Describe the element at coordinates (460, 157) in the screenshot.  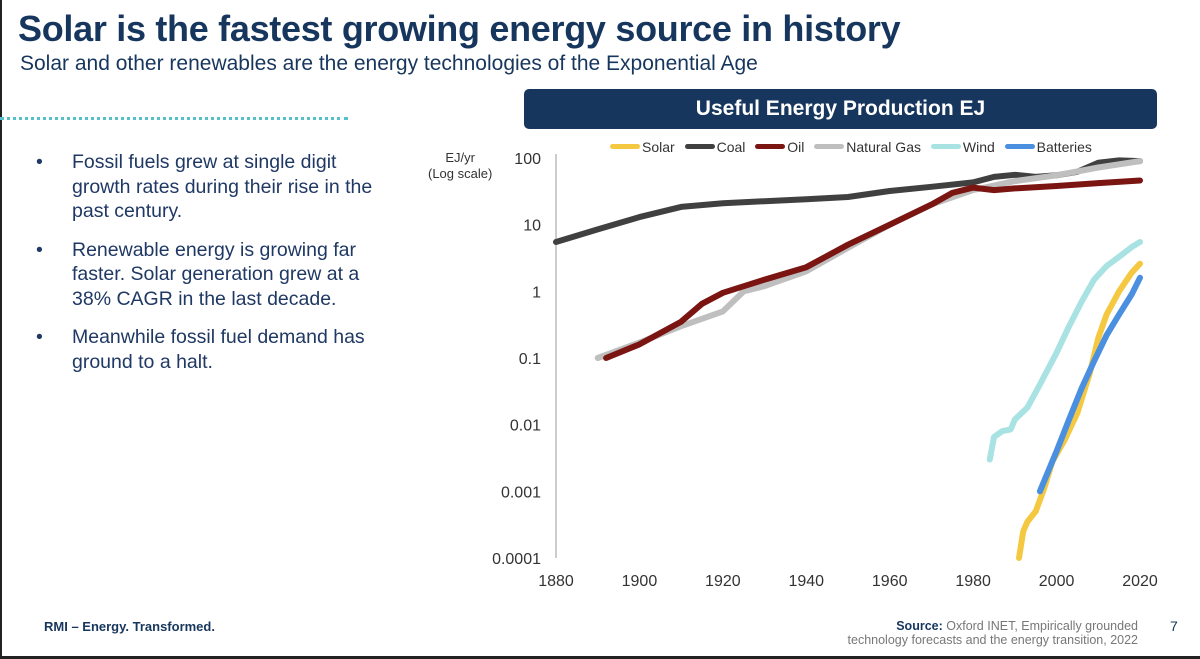
I see `y-axis-unit: EJ/yr` at that location.